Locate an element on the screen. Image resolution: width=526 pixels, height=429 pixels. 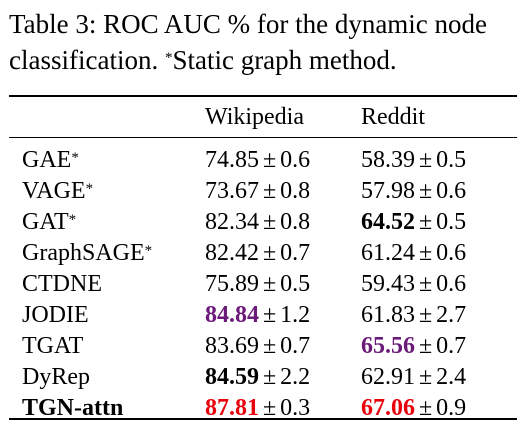
table-top-rule is located at coordinates (263, 96).